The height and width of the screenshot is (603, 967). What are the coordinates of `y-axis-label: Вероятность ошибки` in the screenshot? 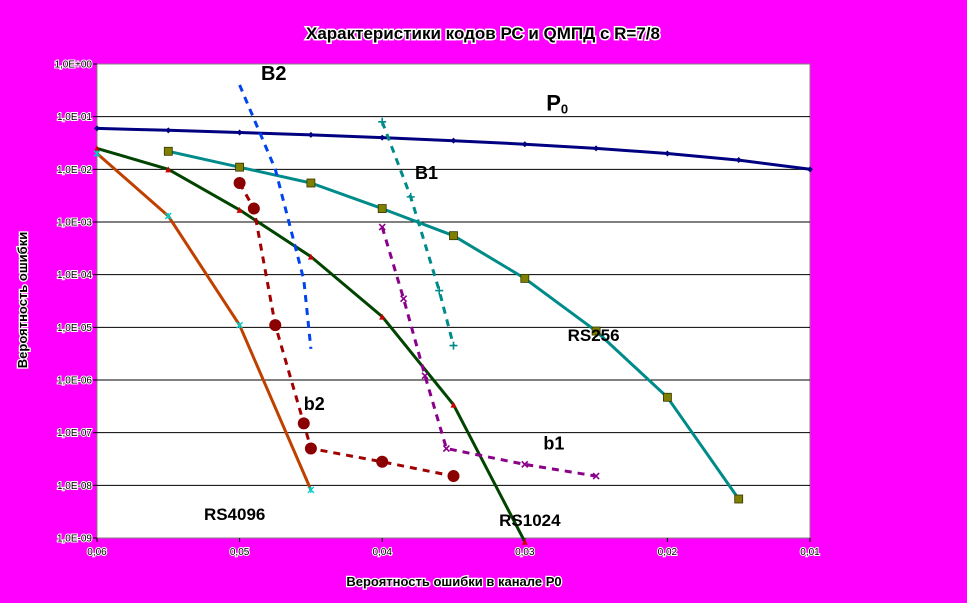 It's located at (22, 300).